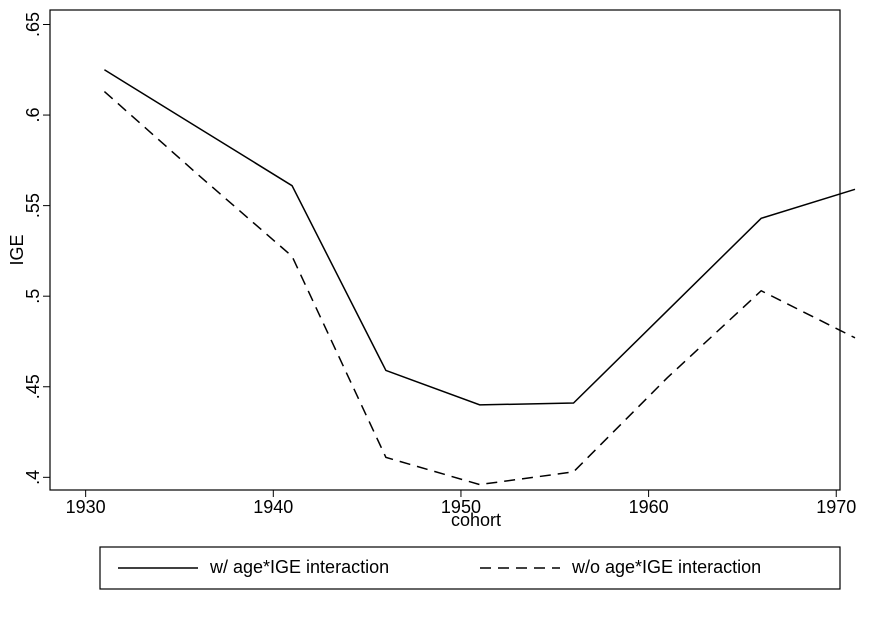 Image resolution: width=869 pixels, height=617 pixels. I want to click on x-tick-label: 1930, so click(86, 507).